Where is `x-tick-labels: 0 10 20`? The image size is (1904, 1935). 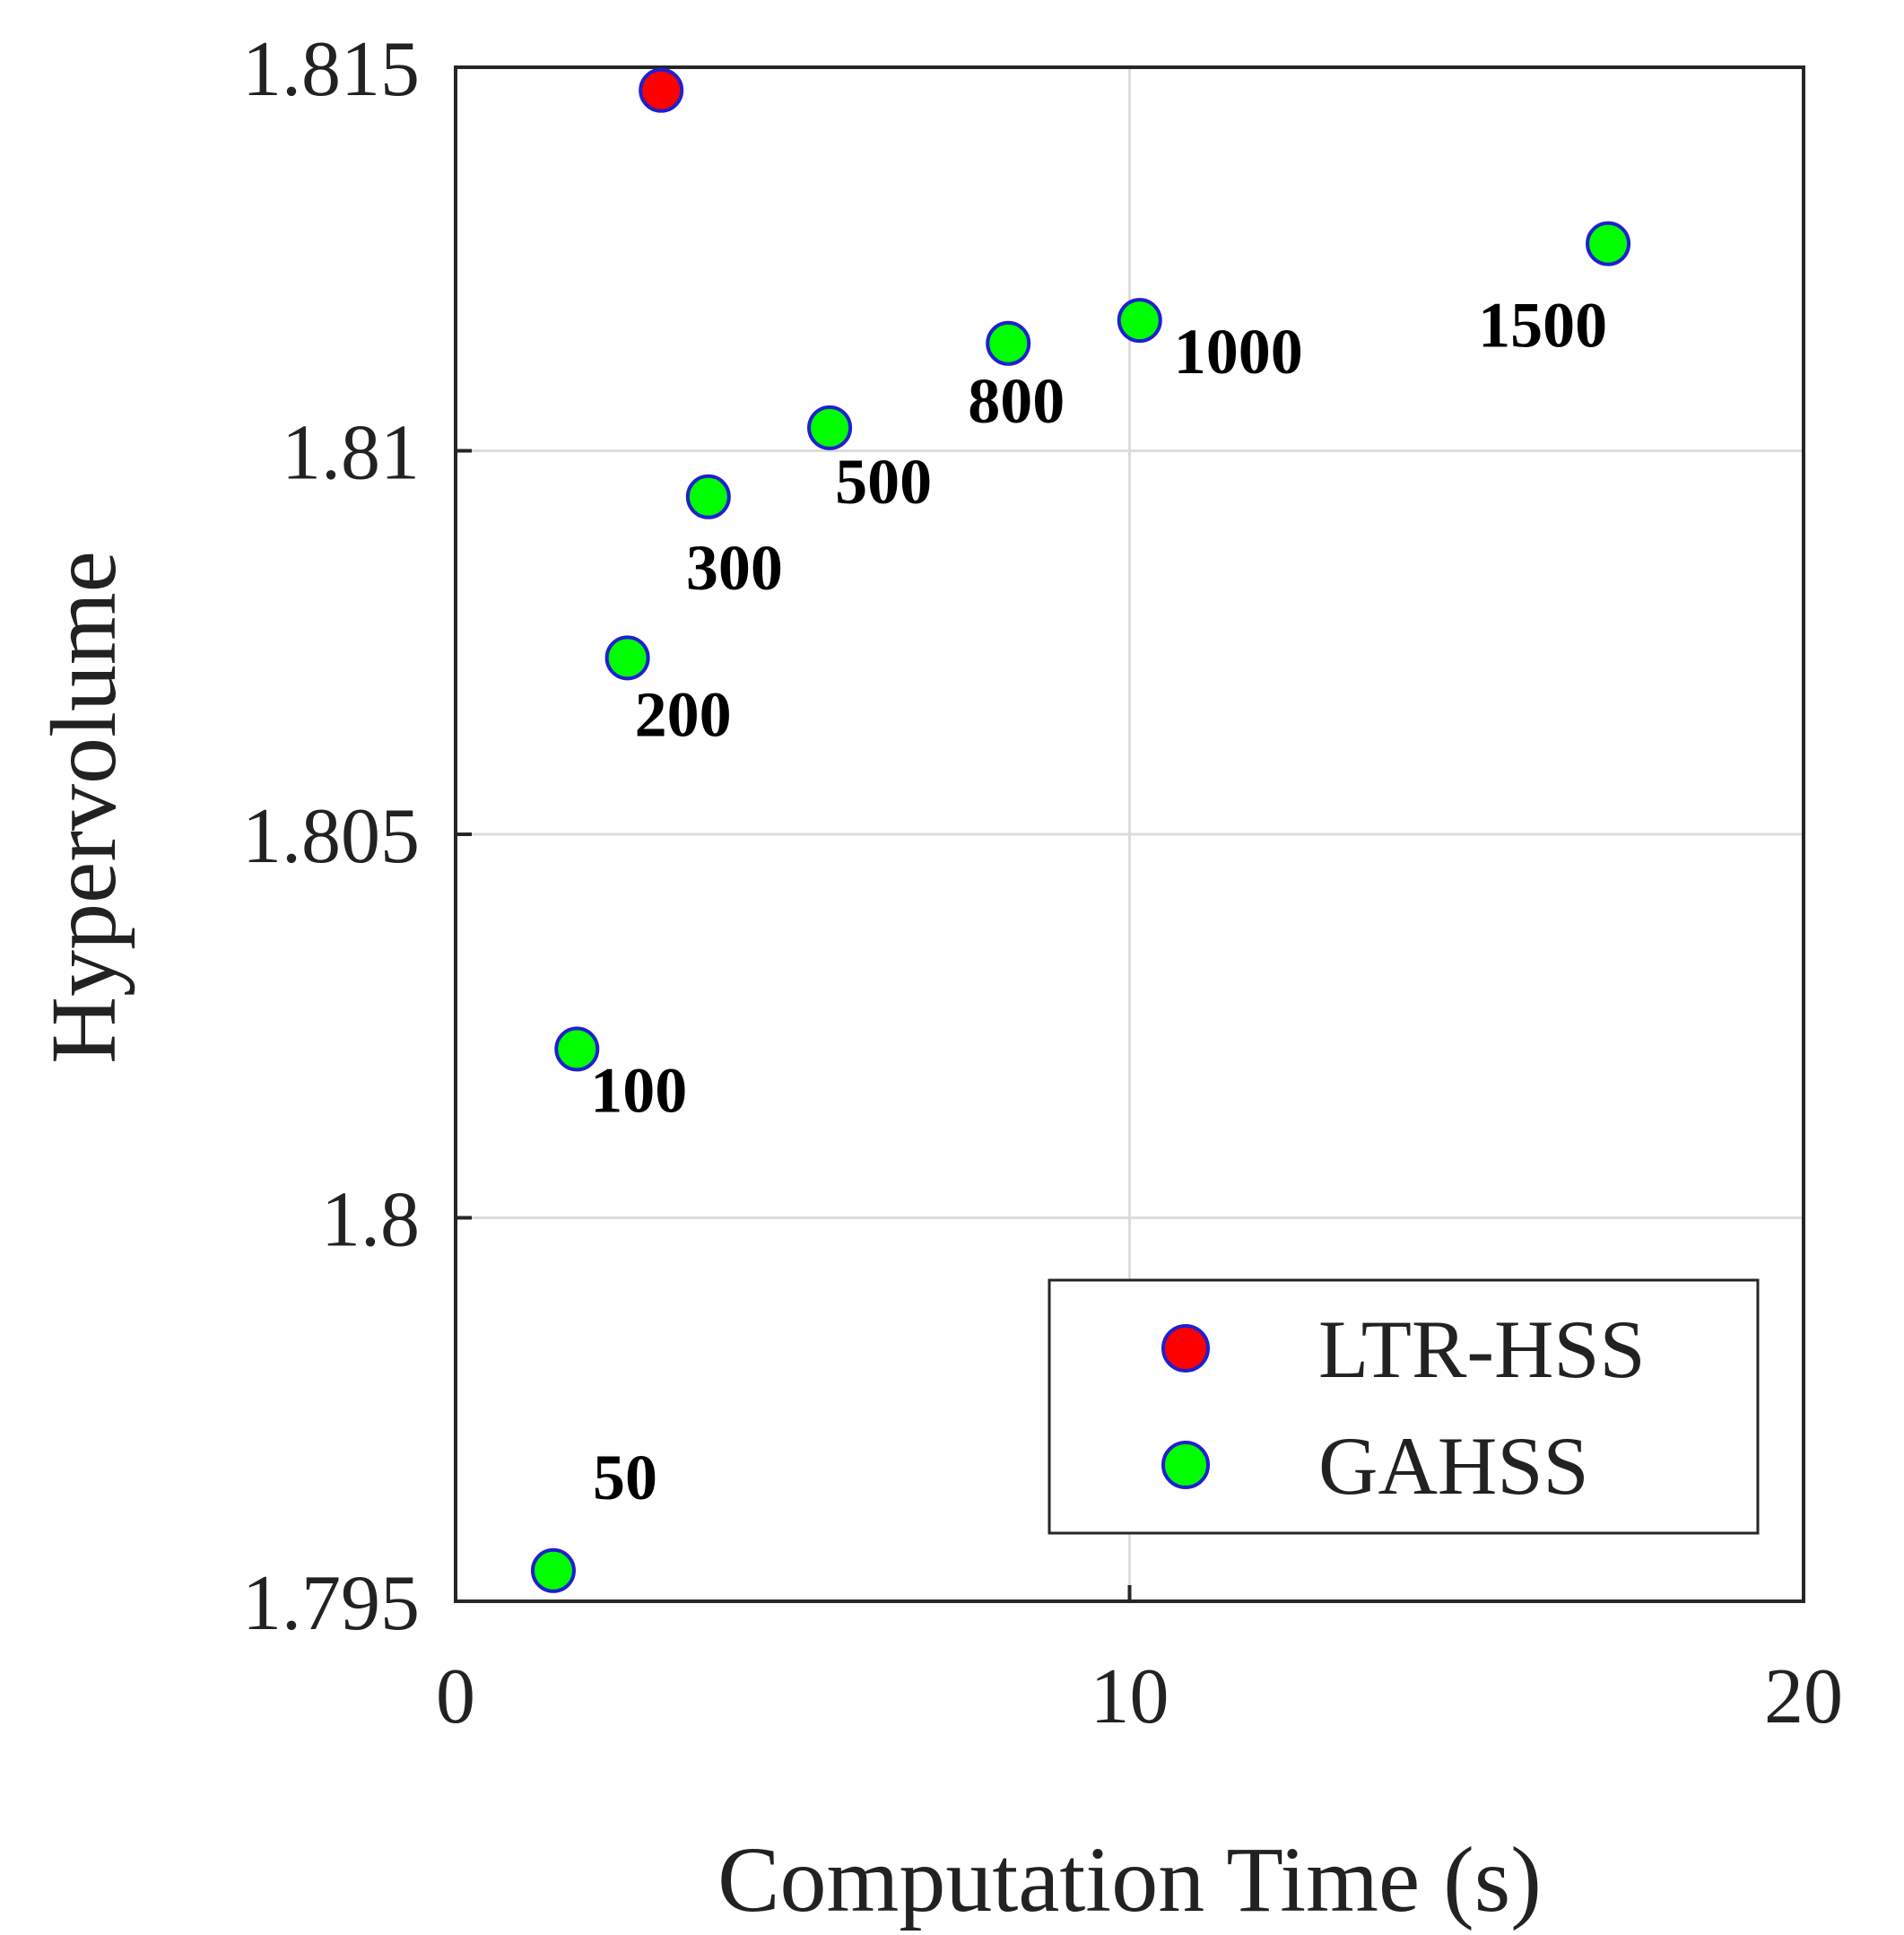
x-tick-labels: 0 10 20 is located at coordinates (1140, 1696).